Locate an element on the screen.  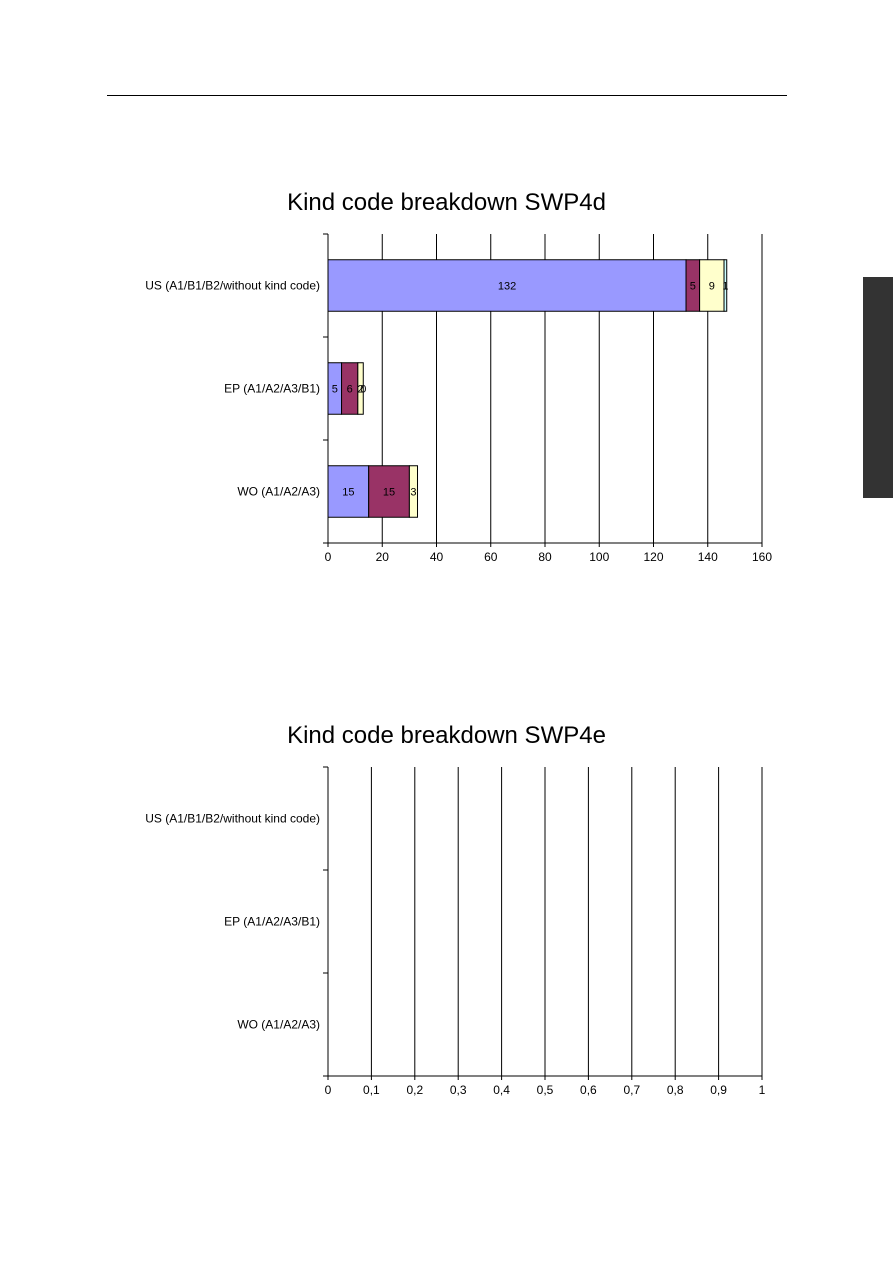
data-label: 132 is located at coordinates (507, 287).